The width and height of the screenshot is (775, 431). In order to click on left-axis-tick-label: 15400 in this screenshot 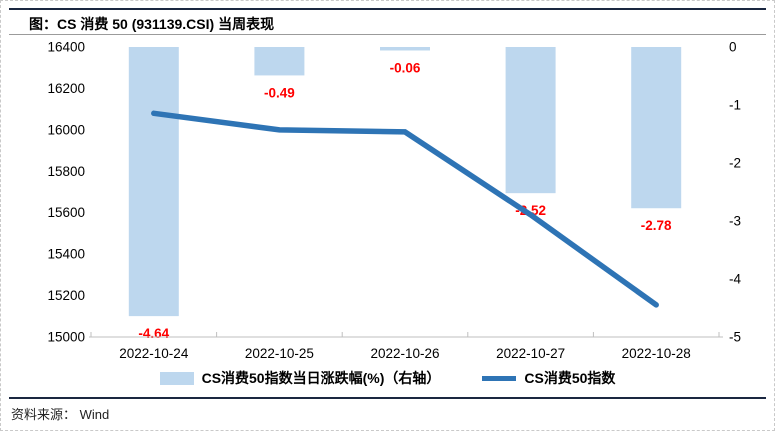, I will do `click(66, 254)`.